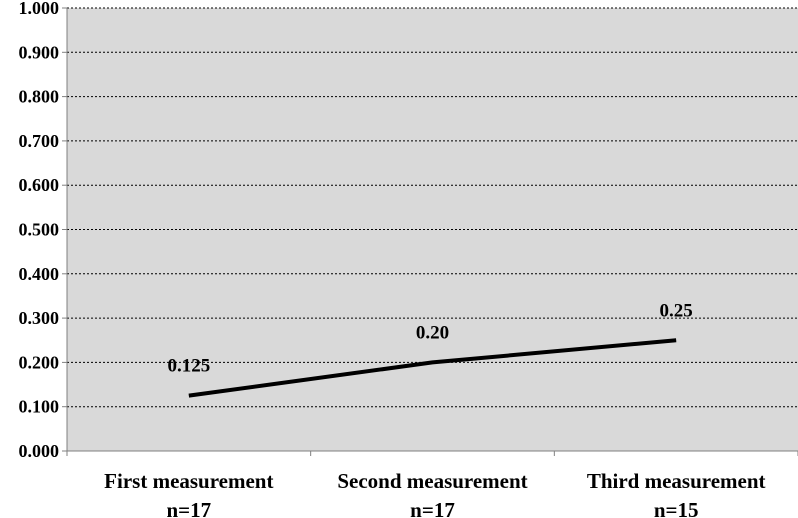 The width and height of the screenshot is (798, 518). Describe the element at coordinates (39, 97) in the screenshot. I see `y-tick-label: 0.800` at that location.